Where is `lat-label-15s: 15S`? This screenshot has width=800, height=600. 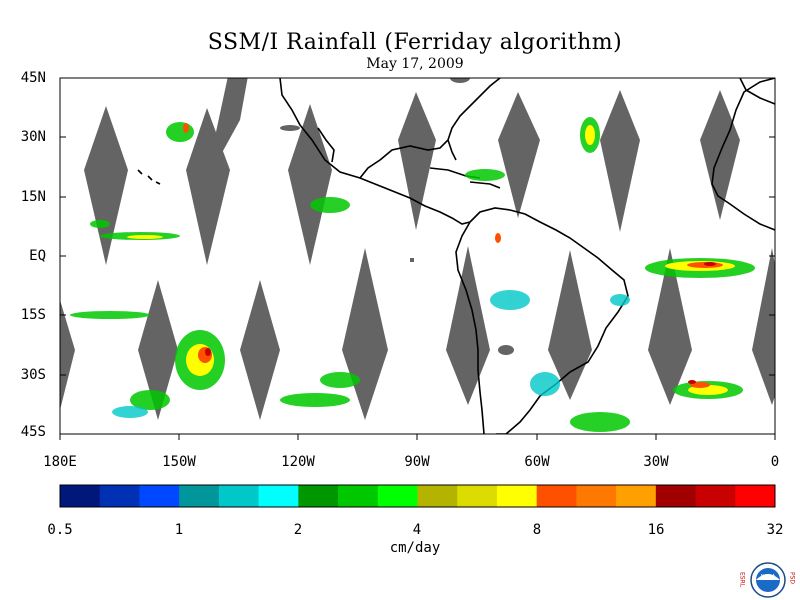 lat-label-15s: 15S is located at coordinates (33, 315).